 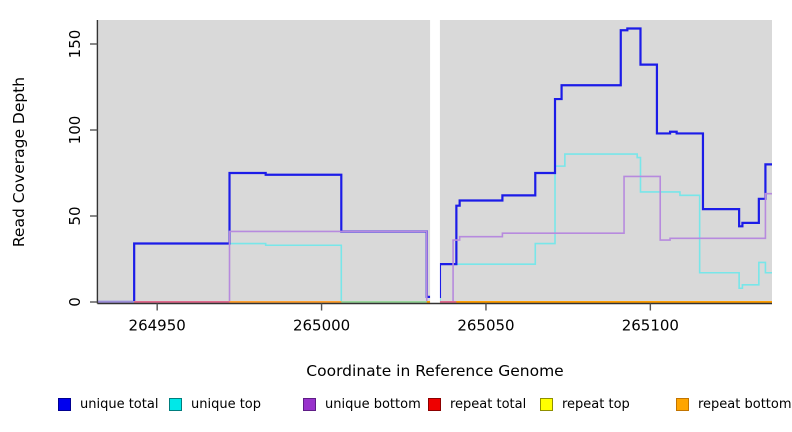 What do you see at coordinates (75, 215) in the screenshot?
I see `y-tick-label: 50` at bounding box center [75, 215].